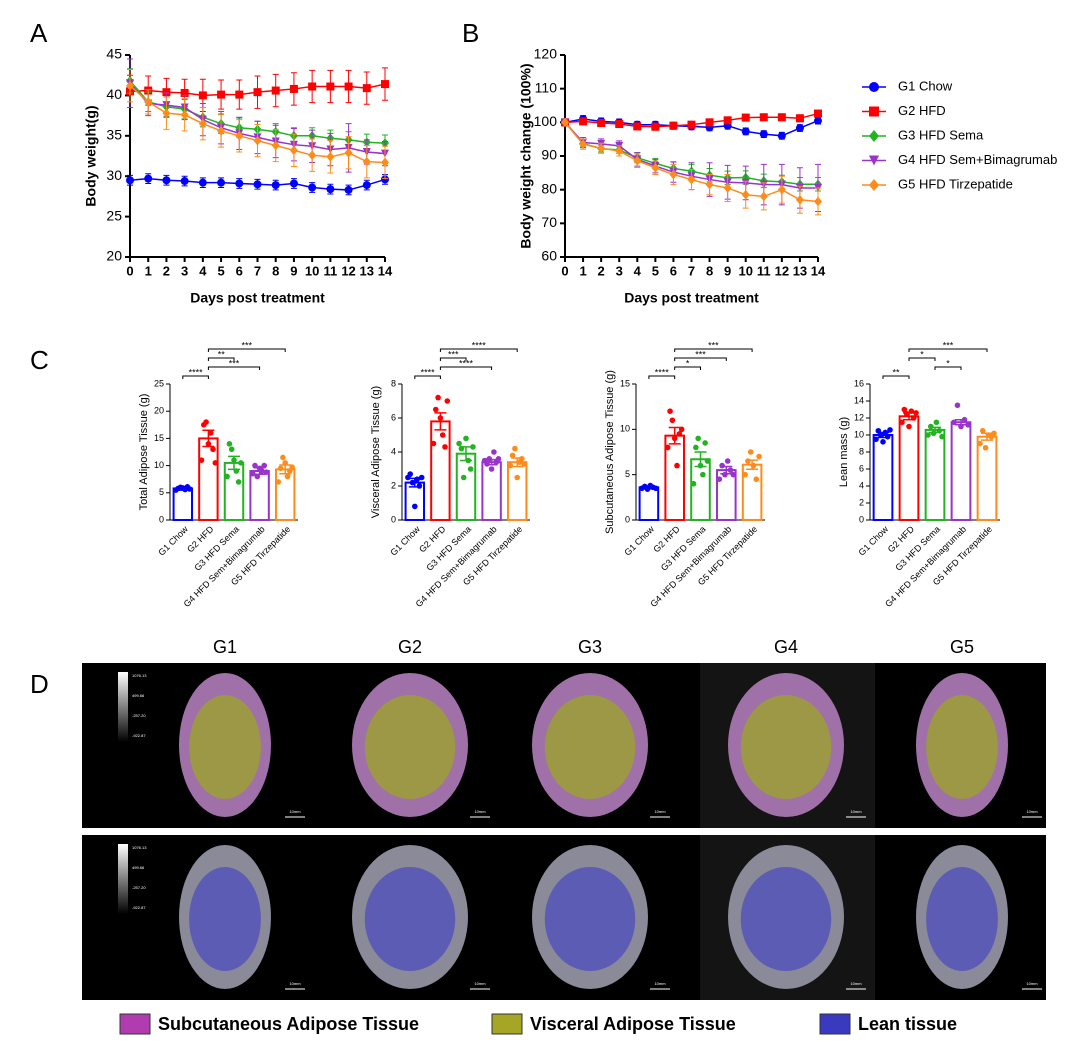 This screenshot has width=1080, height=1052. Describe the element at coordinates (114, 54) in the screenshot. I see `y-tick-label: 45` at that location.